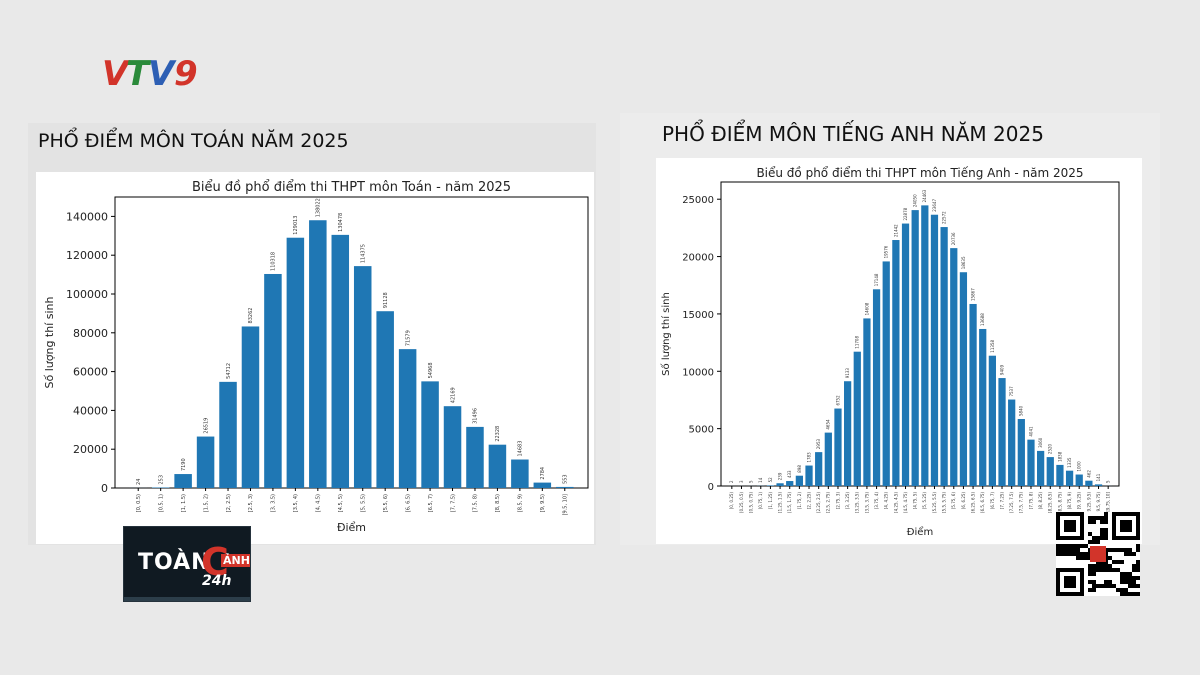  What do you see at coordinates (799, 501) in the screenshot?
I see `x-tick-label: [1.75, 2)` at bounding box center [799, 501].